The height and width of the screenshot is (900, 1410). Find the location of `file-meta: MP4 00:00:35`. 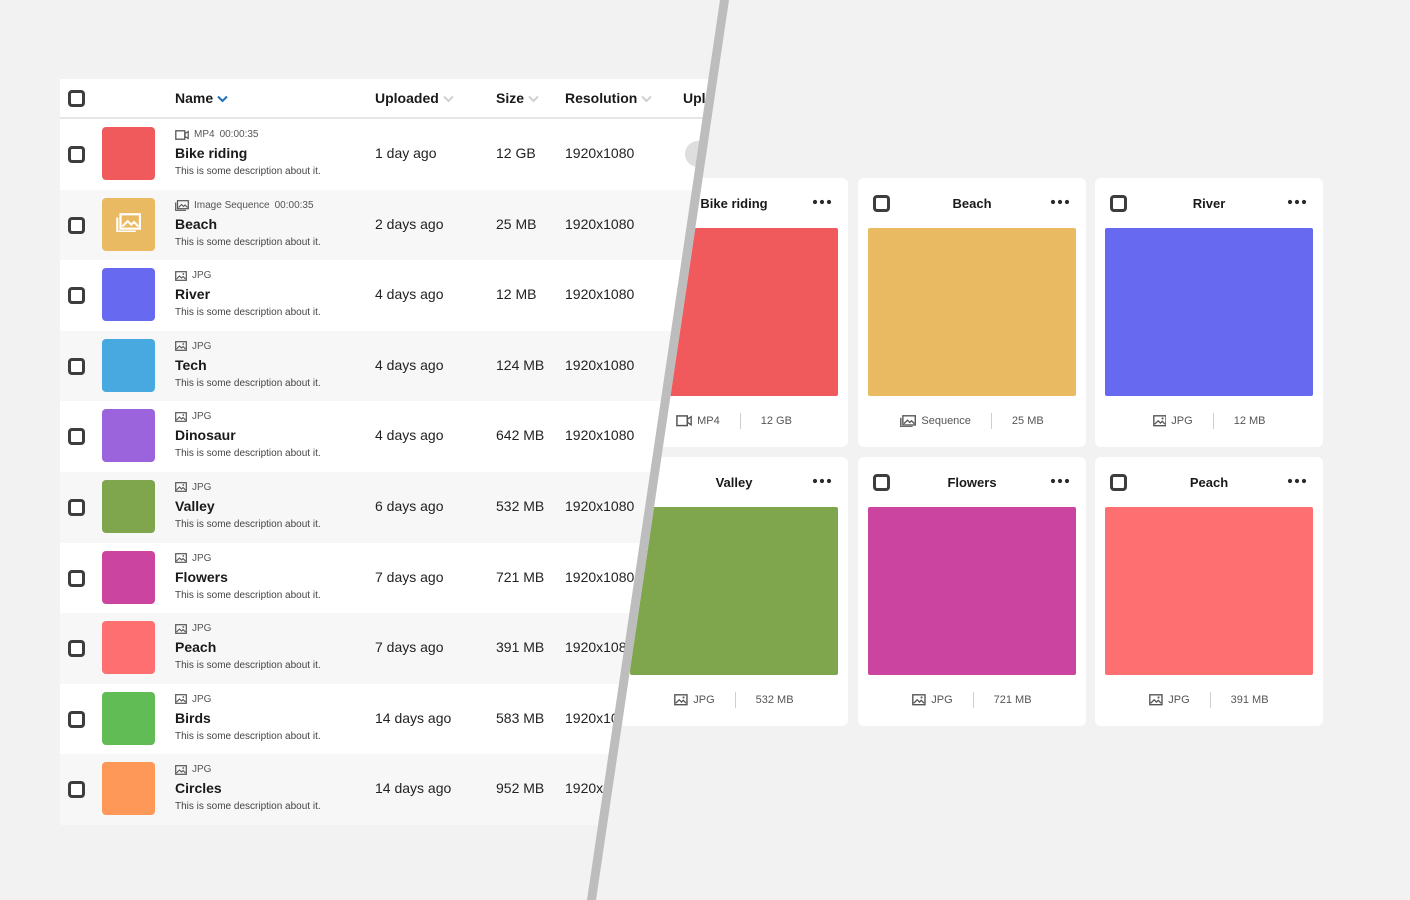

file-meta: MP4 00:00:35 is located at coordinates (217, 134).